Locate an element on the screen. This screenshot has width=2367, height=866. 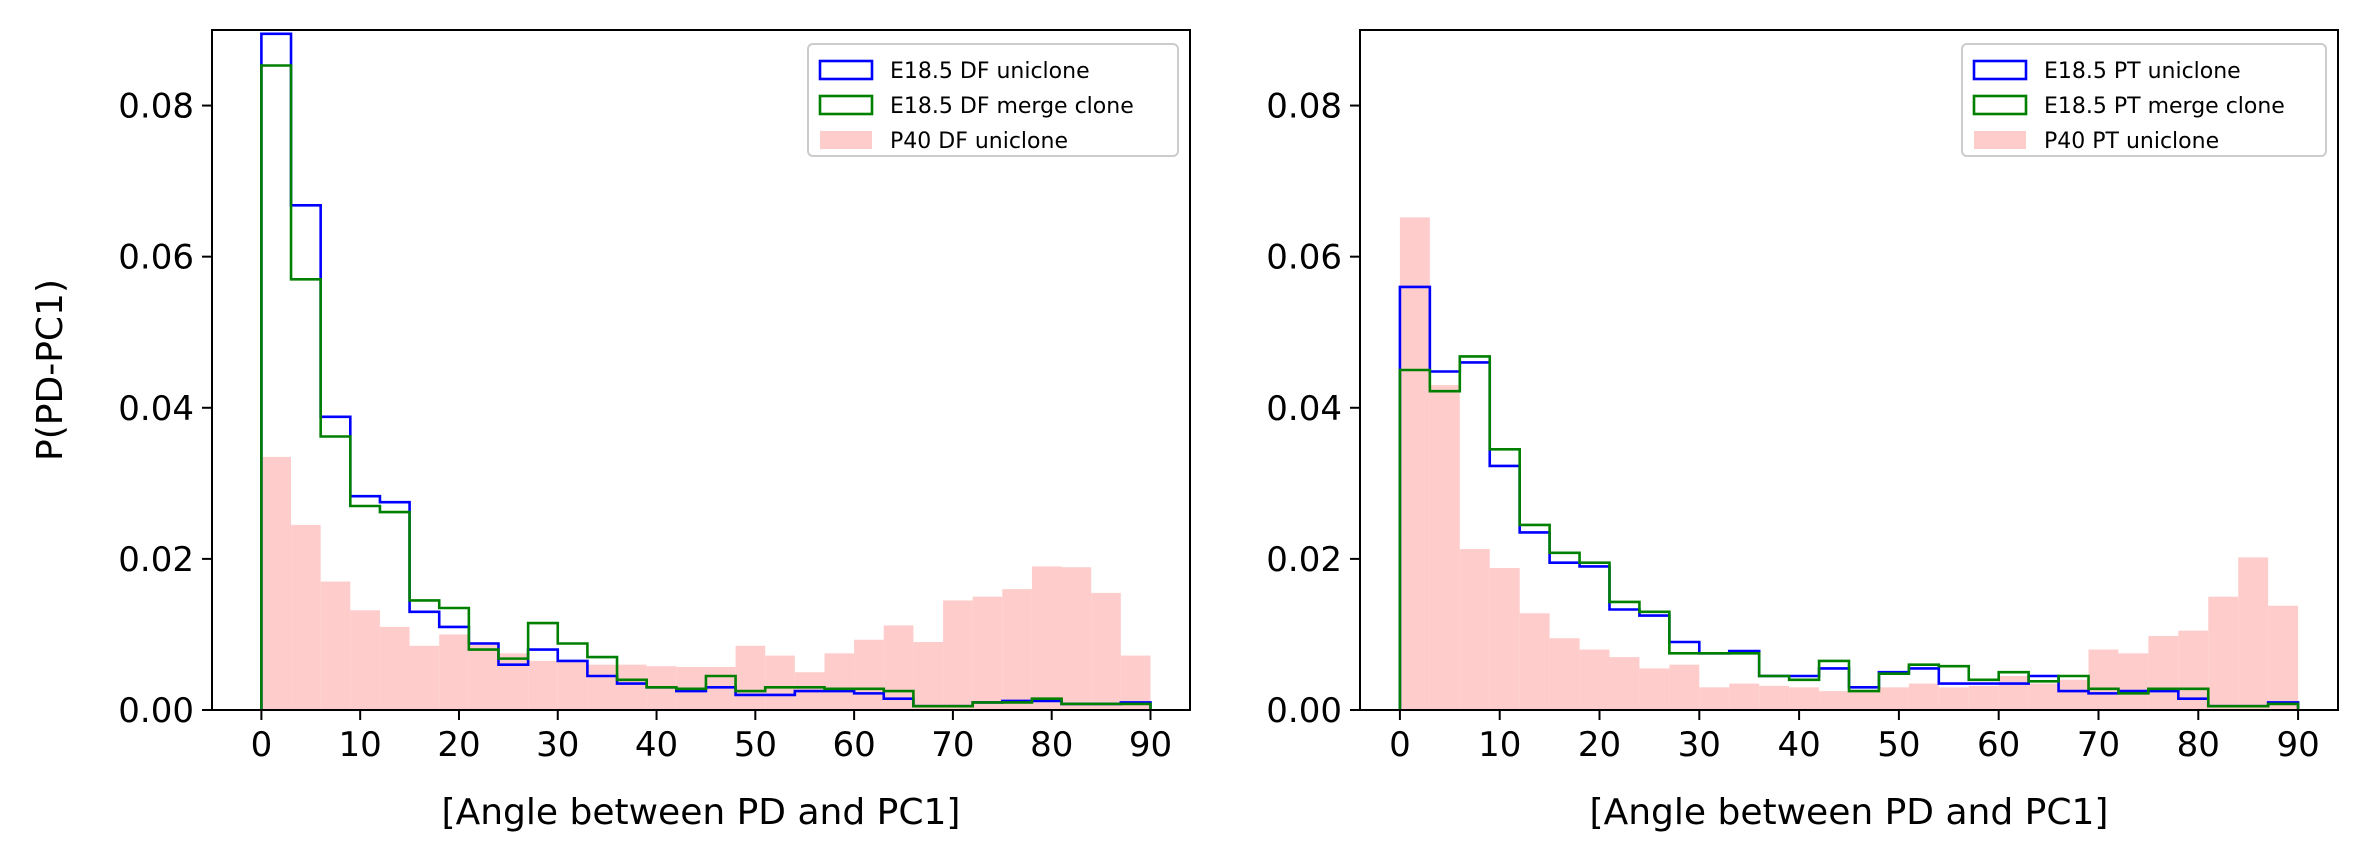
x-tick-label: 80 is located at coordinates (2198, 745).